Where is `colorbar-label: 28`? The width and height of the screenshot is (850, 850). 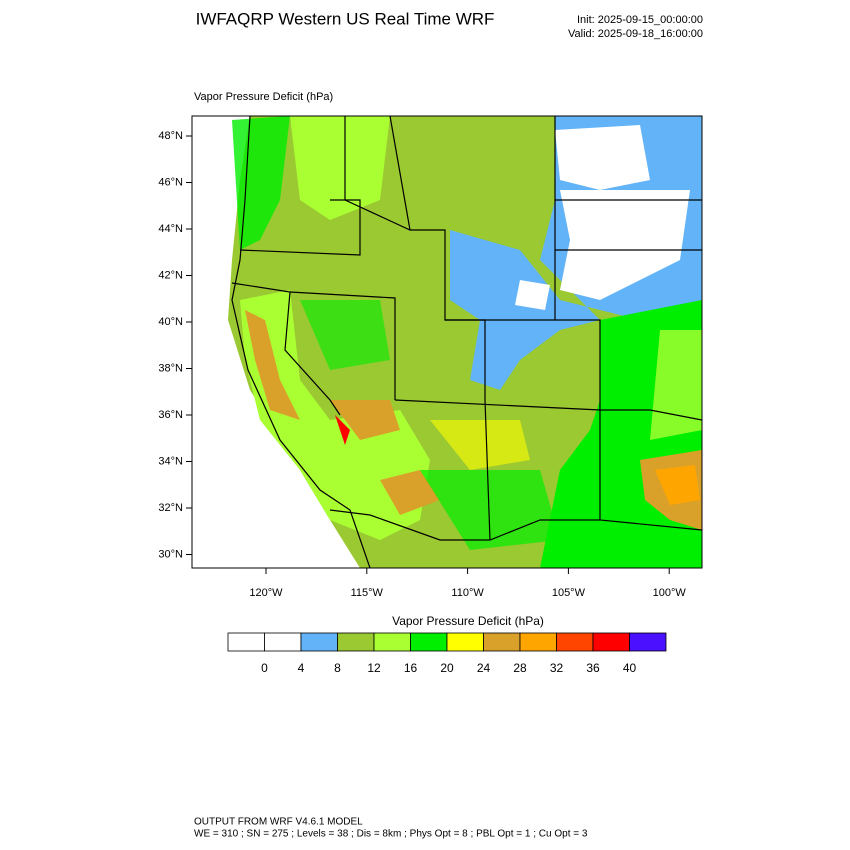 colorbar-label: 28 is located at coordinates (520, 668).